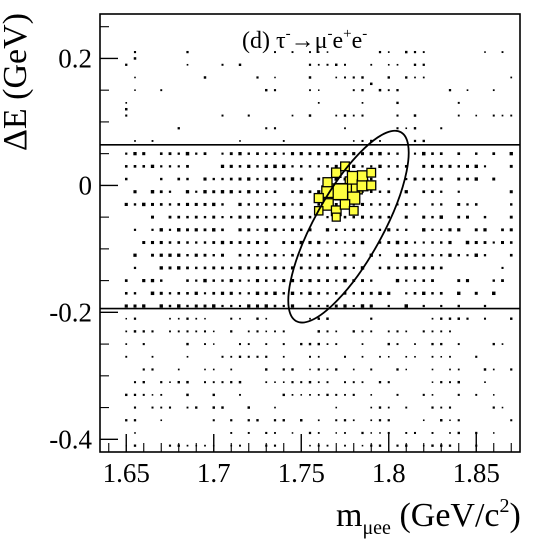 This screenshot has width=537, height=539. I want to click on signal-boxes, so click(345, 191).